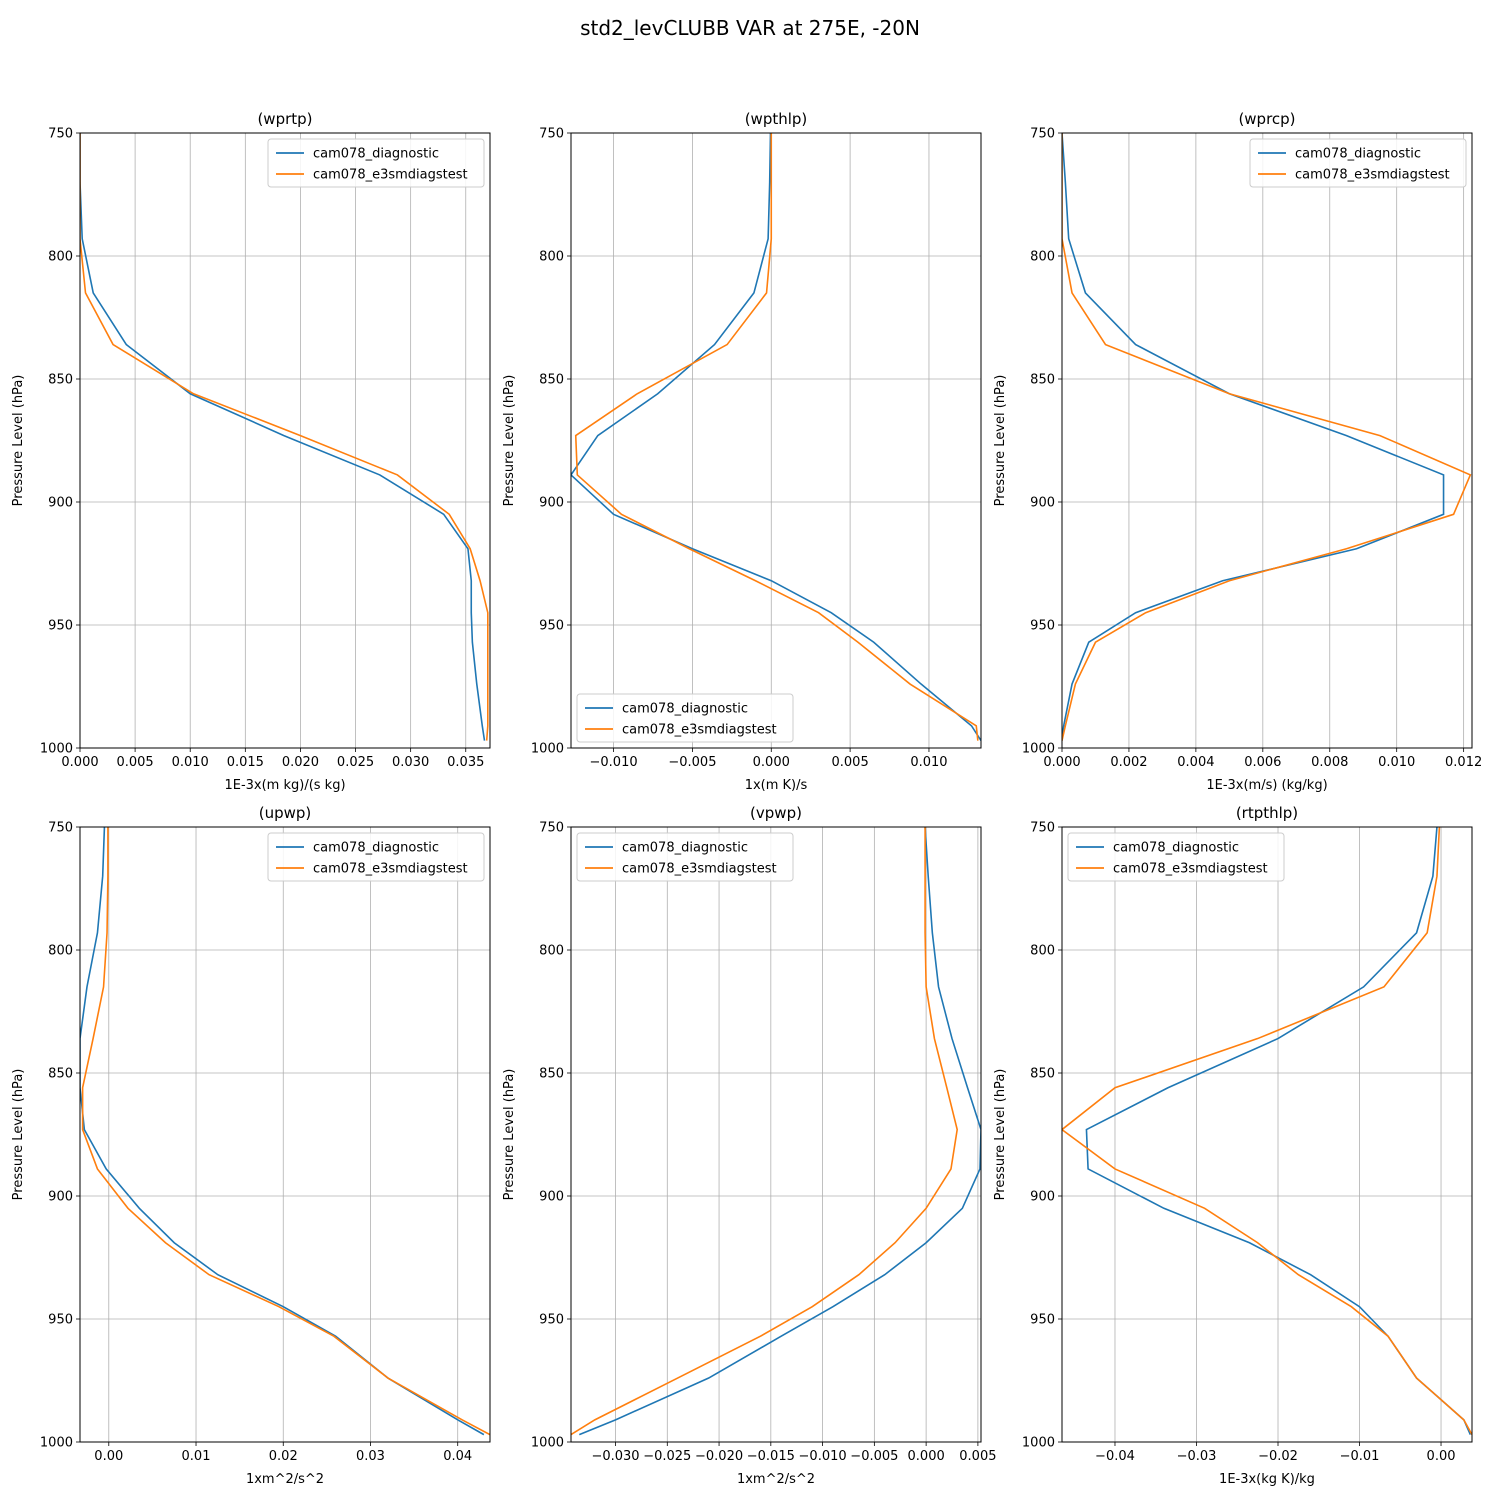 Image resolution: width=1500 pixels, height=1504 pixels. What do you see at coordinates (284, 119) in the screenshot?
I see `subplot-title: (wprtp)` at bounding box center [284, 119].